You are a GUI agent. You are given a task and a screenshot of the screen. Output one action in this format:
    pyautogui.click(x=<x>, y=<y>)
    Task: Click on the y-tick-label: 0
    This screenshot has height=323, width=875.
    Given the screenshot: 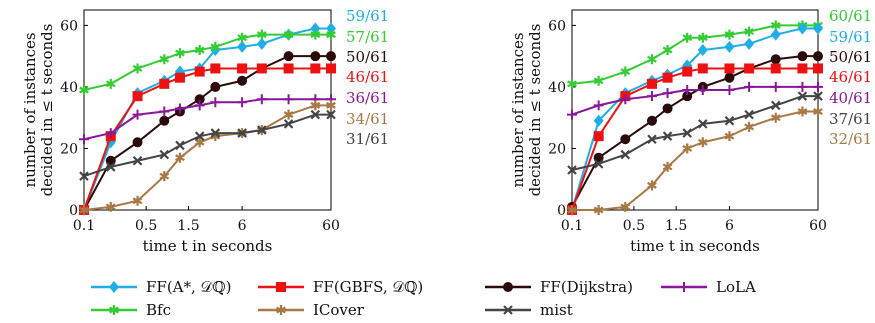 What is the action you would take?
    pyautogui.click(x=73, y=211)
    